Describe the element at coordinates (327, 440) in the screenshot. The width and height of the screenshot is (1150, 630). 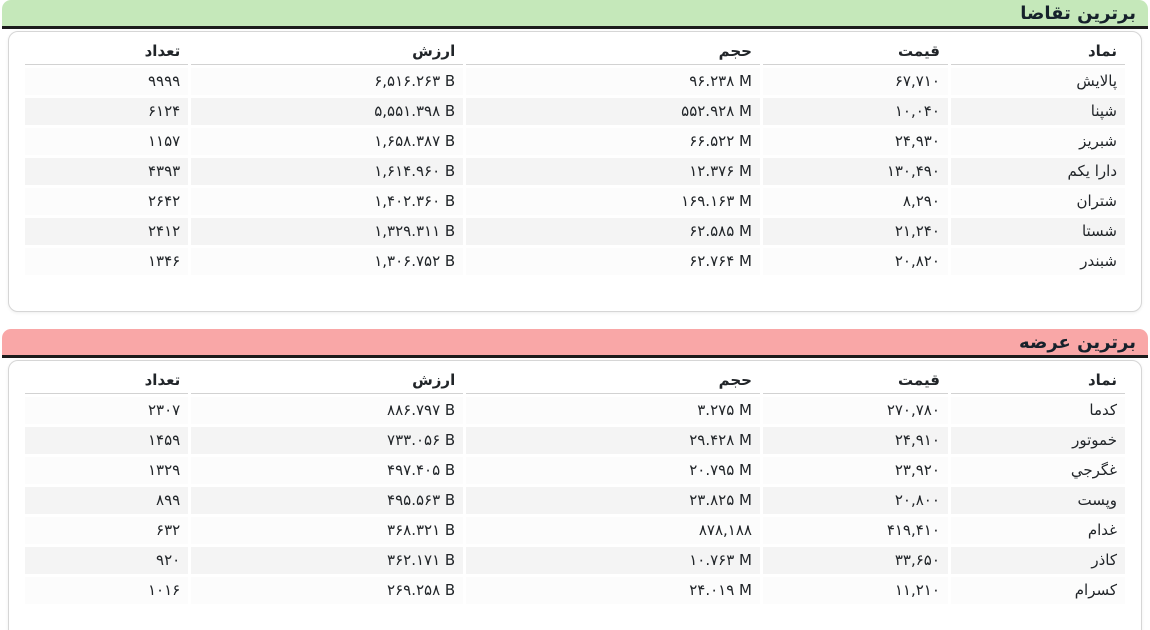
I see `value-cell: ۷۳۳.۰۵۶ B` at that location.